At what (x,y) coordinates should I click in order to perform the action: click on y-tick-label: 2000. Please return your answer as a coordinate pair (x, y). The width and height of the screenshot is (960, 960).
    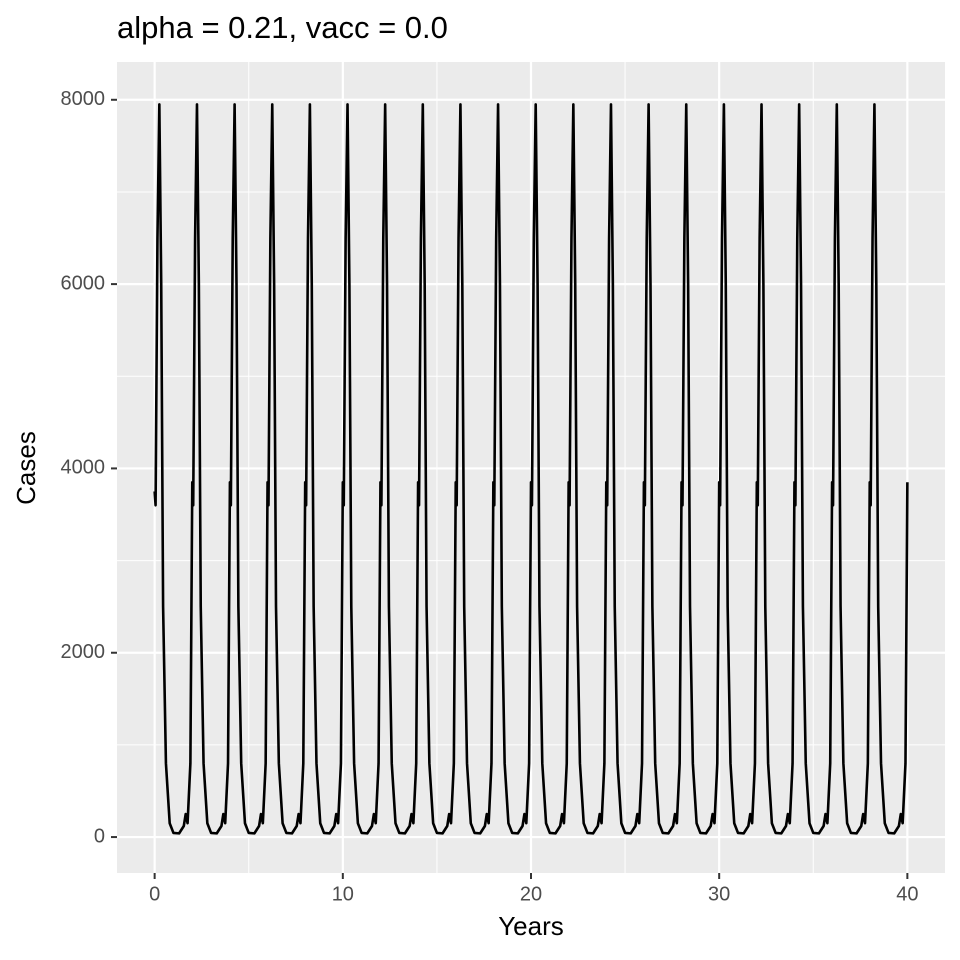
    Looking at the image, I should click on (83, 652).